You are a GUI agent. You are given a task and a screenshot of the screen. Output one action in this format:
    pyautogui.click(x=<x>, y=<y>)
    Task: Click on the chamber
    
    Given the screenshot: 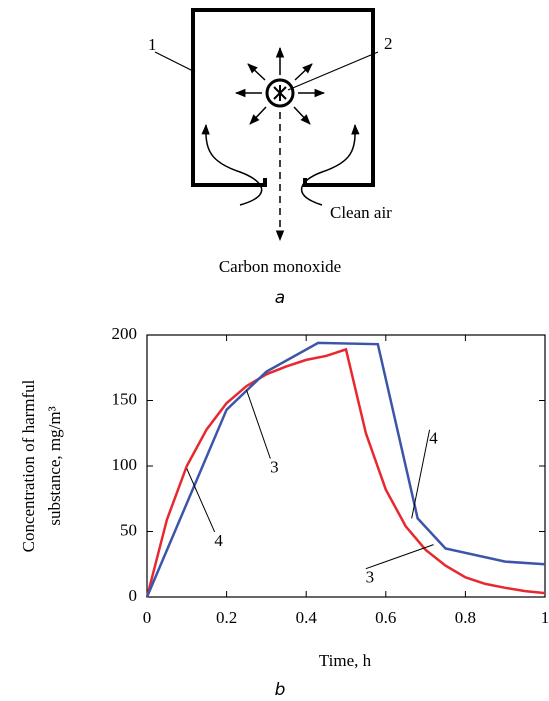 What is the action you would take?
    pyautogui.click(x=283, y=97)
    